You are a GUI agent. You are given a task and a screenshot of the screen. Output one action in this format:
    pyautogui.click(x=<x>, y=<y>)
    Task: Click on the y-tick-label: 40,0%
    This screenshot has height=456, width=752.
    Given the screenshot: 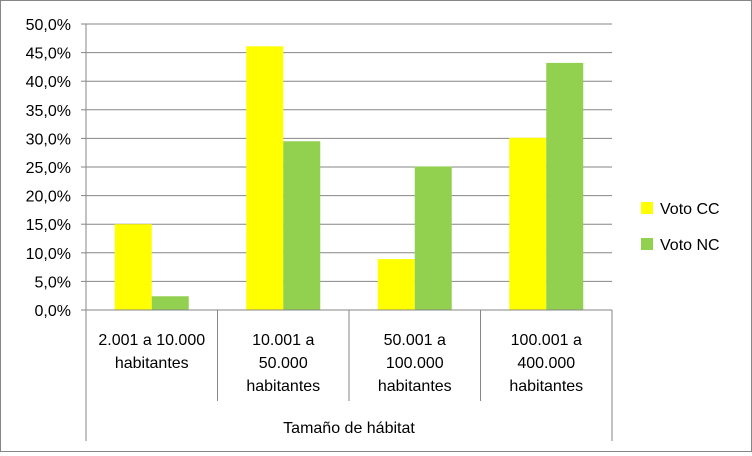 What is the action you would take?
    pyautogui.click(x=48, y=82)
    